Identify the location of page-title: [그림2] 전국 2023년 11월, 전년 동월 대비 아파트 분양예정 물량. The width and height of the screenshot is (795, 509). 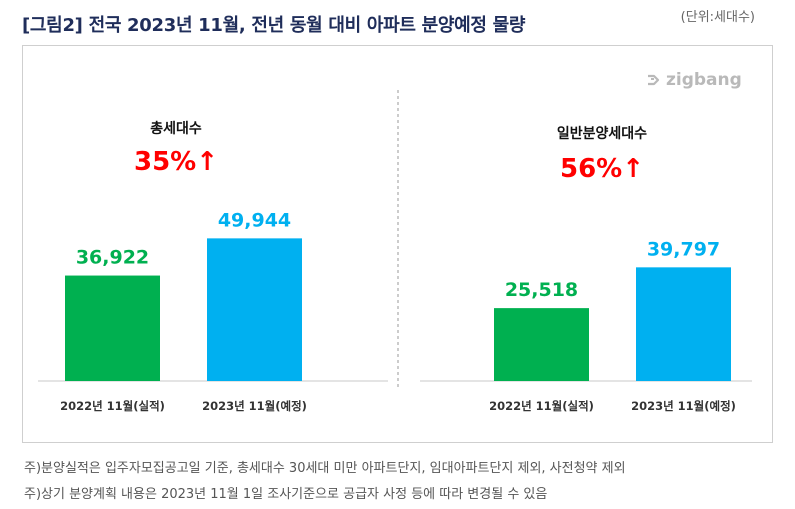
(274, 25).